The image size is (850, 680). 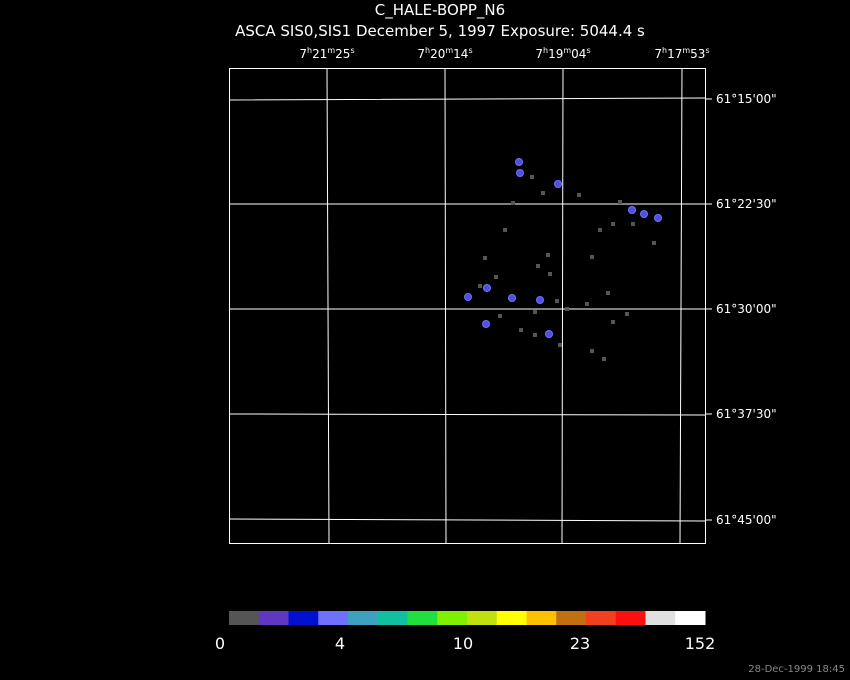 What do you see at coordinates (460, 54) in the screenshot?
I see `ra-value: 14` at bounding box center [460, 54].